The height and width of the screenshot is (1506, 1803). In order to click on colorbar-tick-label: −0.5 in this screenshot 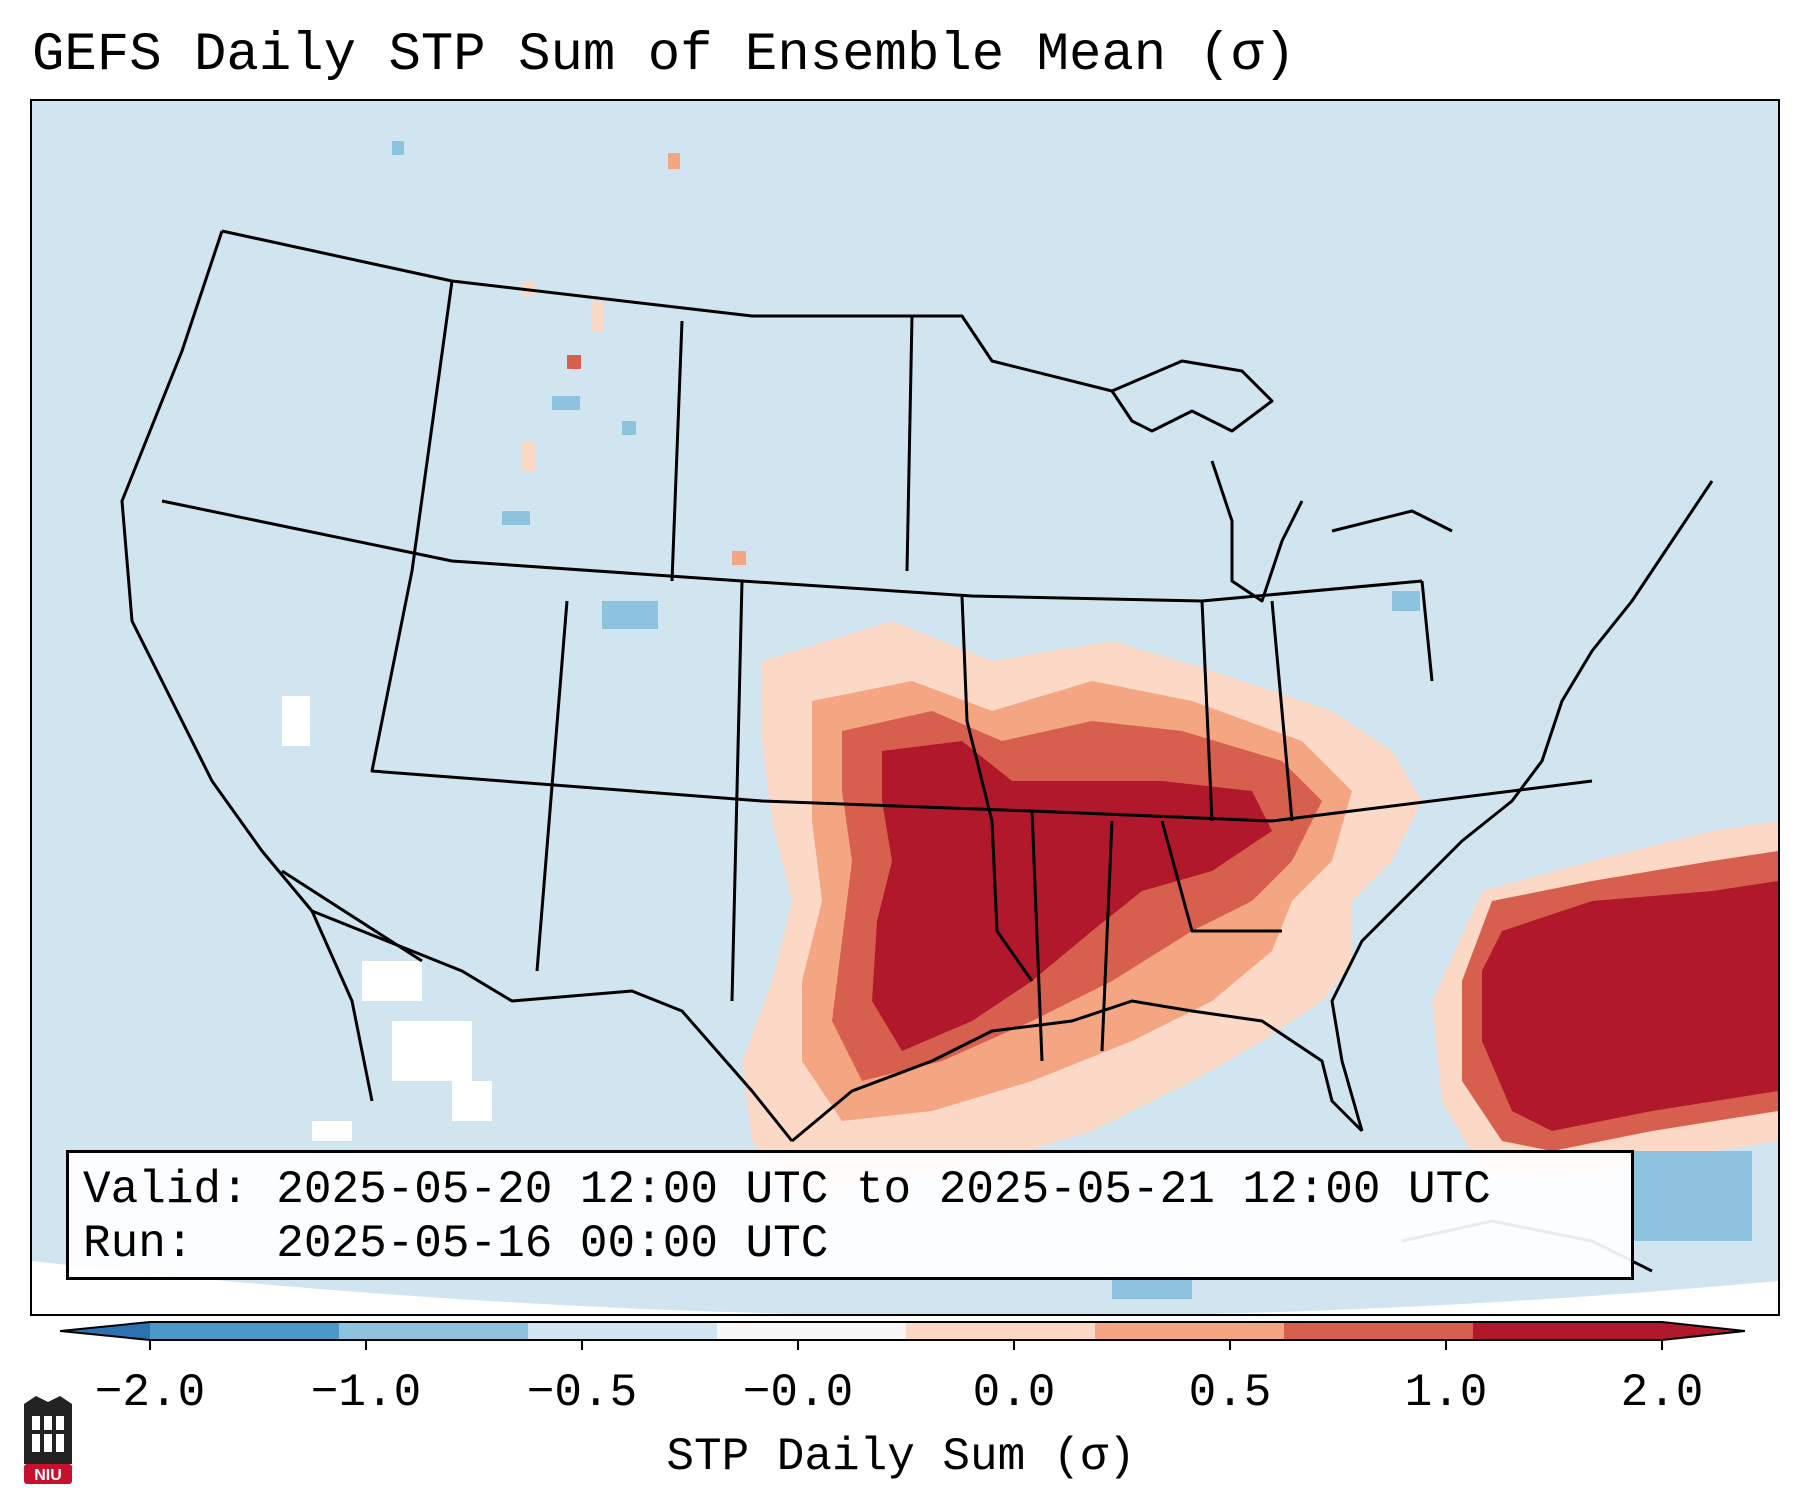, I will do `click(582, 1393)`.